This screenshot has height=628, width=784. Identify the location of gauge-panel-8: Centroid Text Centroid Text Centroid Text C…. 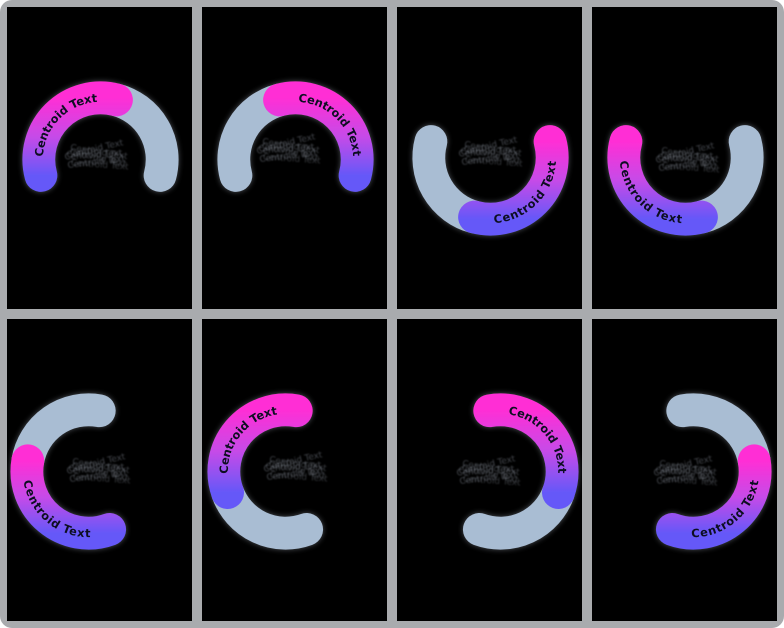
(684, 470).